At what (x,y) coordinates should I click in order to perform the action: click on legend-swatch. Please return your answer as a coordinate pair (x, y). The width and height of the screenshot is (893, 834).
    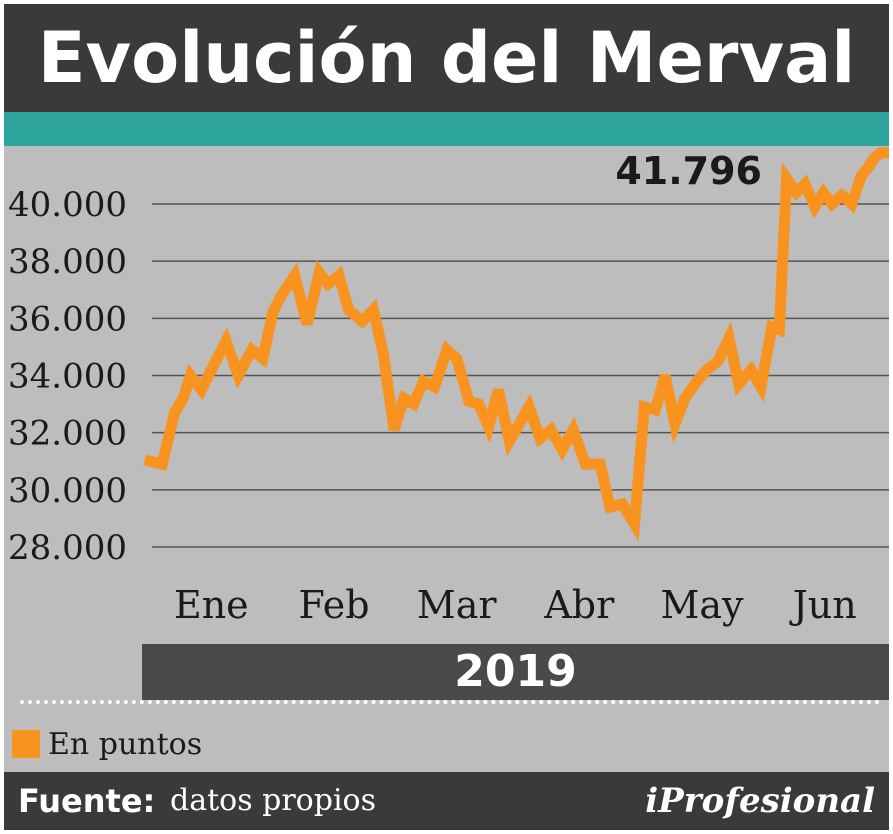
    Looking at the image, I should click on (26, 744).